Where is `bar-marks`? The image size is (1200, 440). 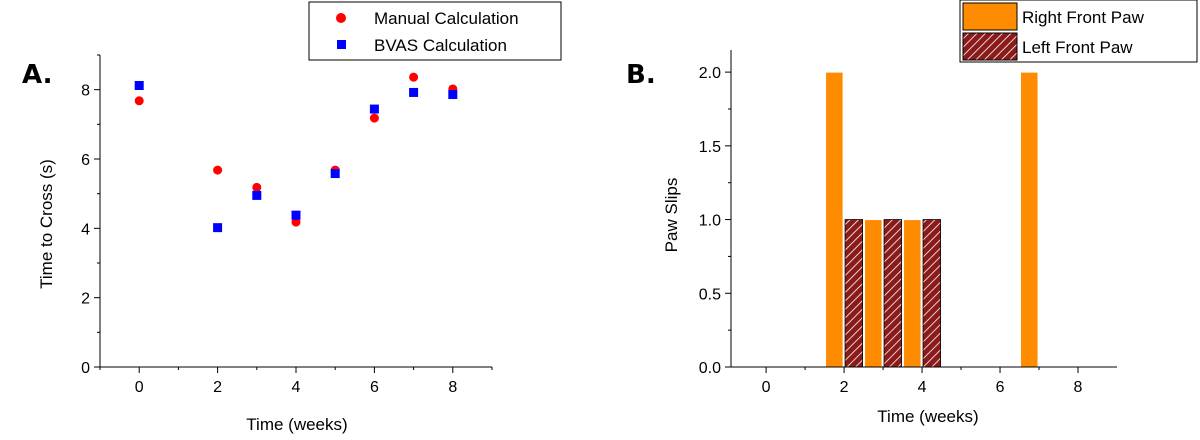
bar-marks is located at coordinates (932, 219).